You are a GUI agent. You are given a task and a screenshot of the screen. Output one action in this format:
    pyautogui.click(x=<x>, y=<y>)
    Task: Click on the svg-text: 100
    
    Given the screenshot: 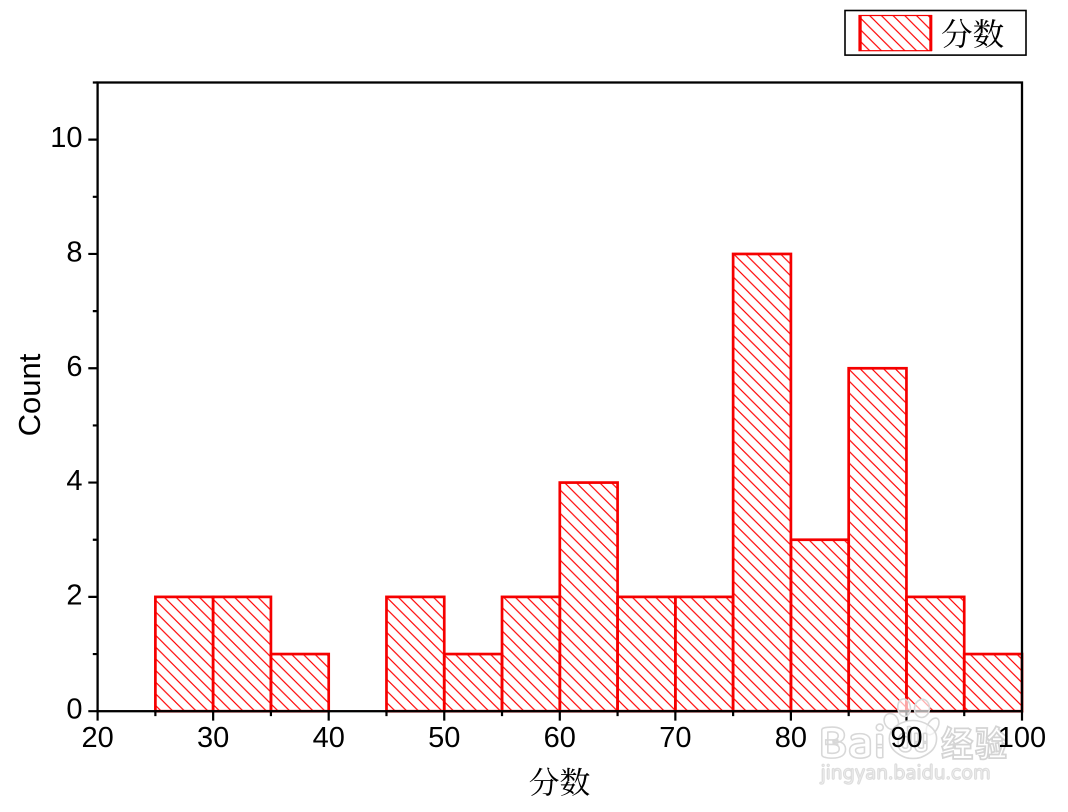 What is the action you would take?
    pyautogui.click(x=1022, y=738)
    